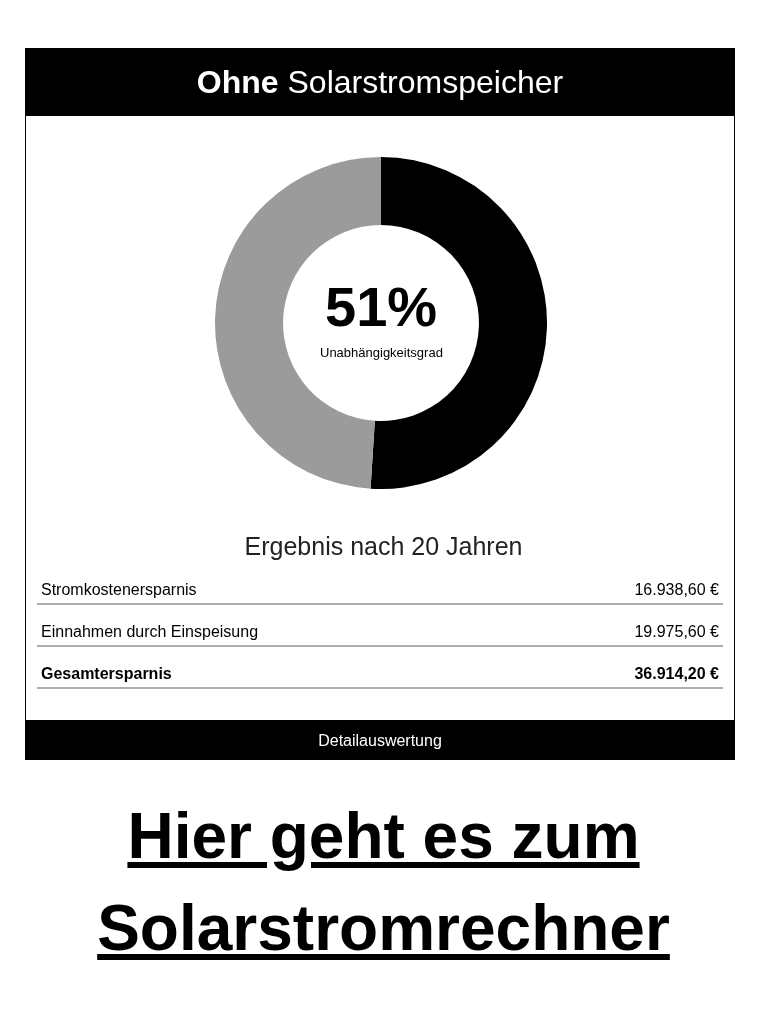  What do you see at coordinates (380, 740) in the screenshot?
I see `text: Detailauswertung` at bounding box center [380, 740].